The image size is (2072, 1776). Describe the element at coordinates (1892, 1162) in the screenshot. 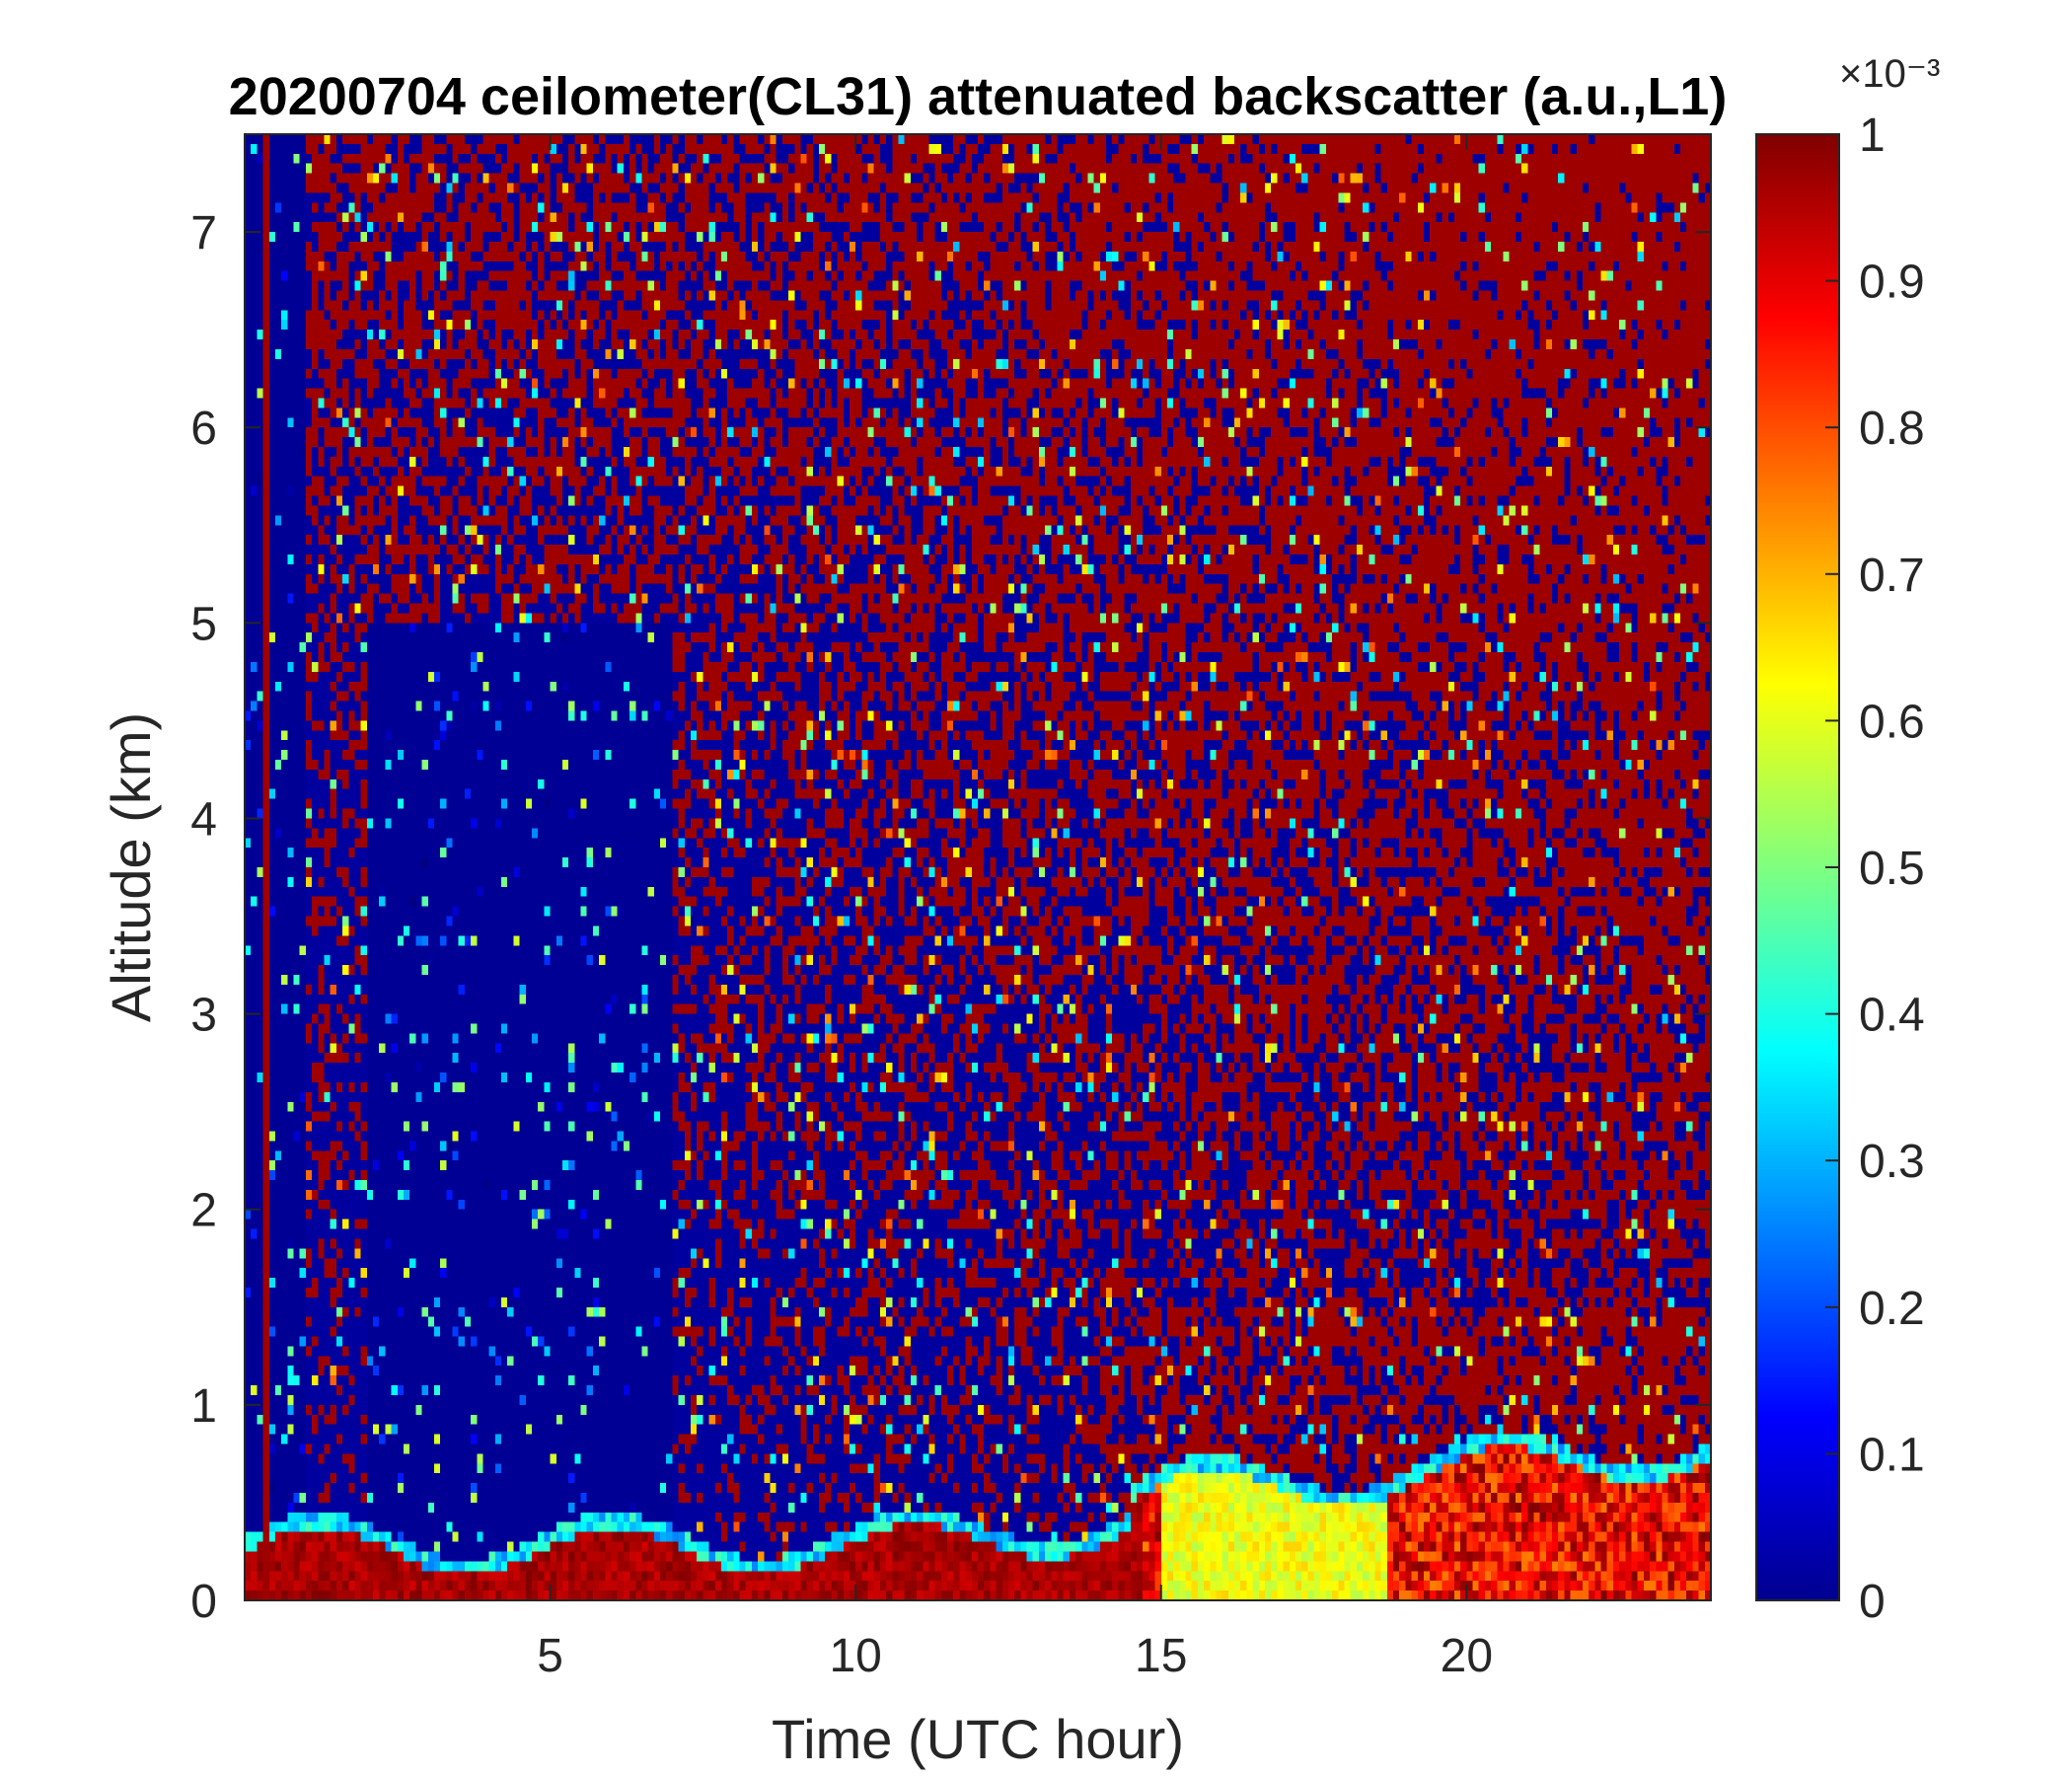

I see `colorbar-tick-label: 0.3` at that location.